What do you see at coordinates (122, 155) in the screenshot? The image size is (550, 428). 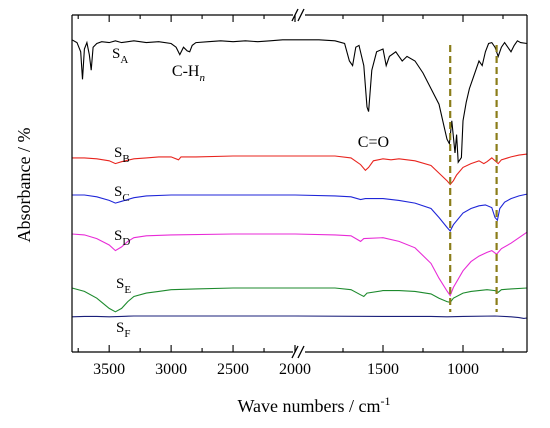 I see `series-label-B: SB` at bounding box center [122, 155].